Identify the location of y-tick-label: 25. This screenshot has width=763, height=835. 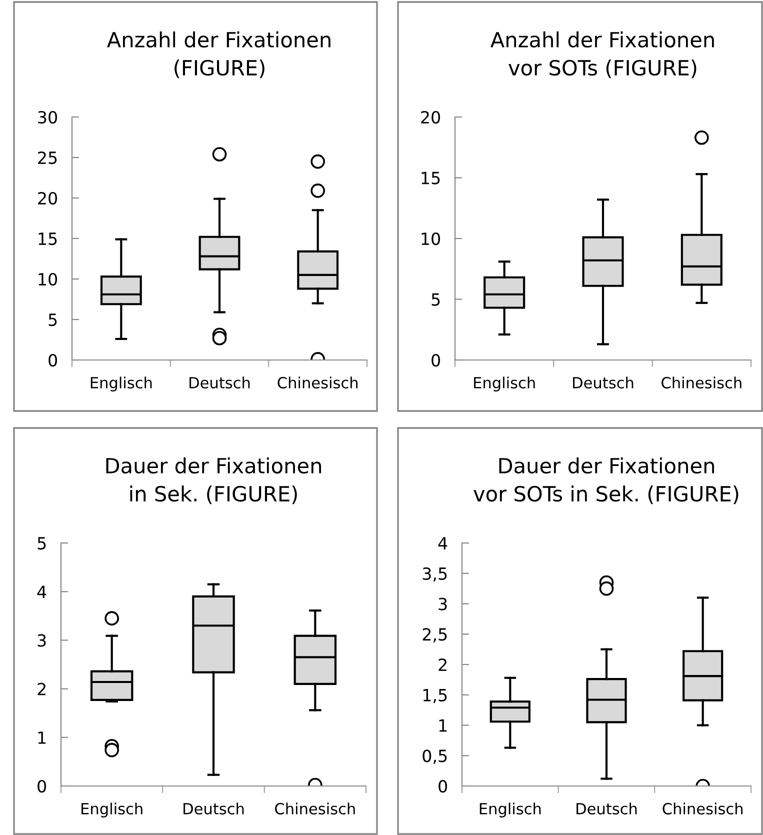
(47, 157).